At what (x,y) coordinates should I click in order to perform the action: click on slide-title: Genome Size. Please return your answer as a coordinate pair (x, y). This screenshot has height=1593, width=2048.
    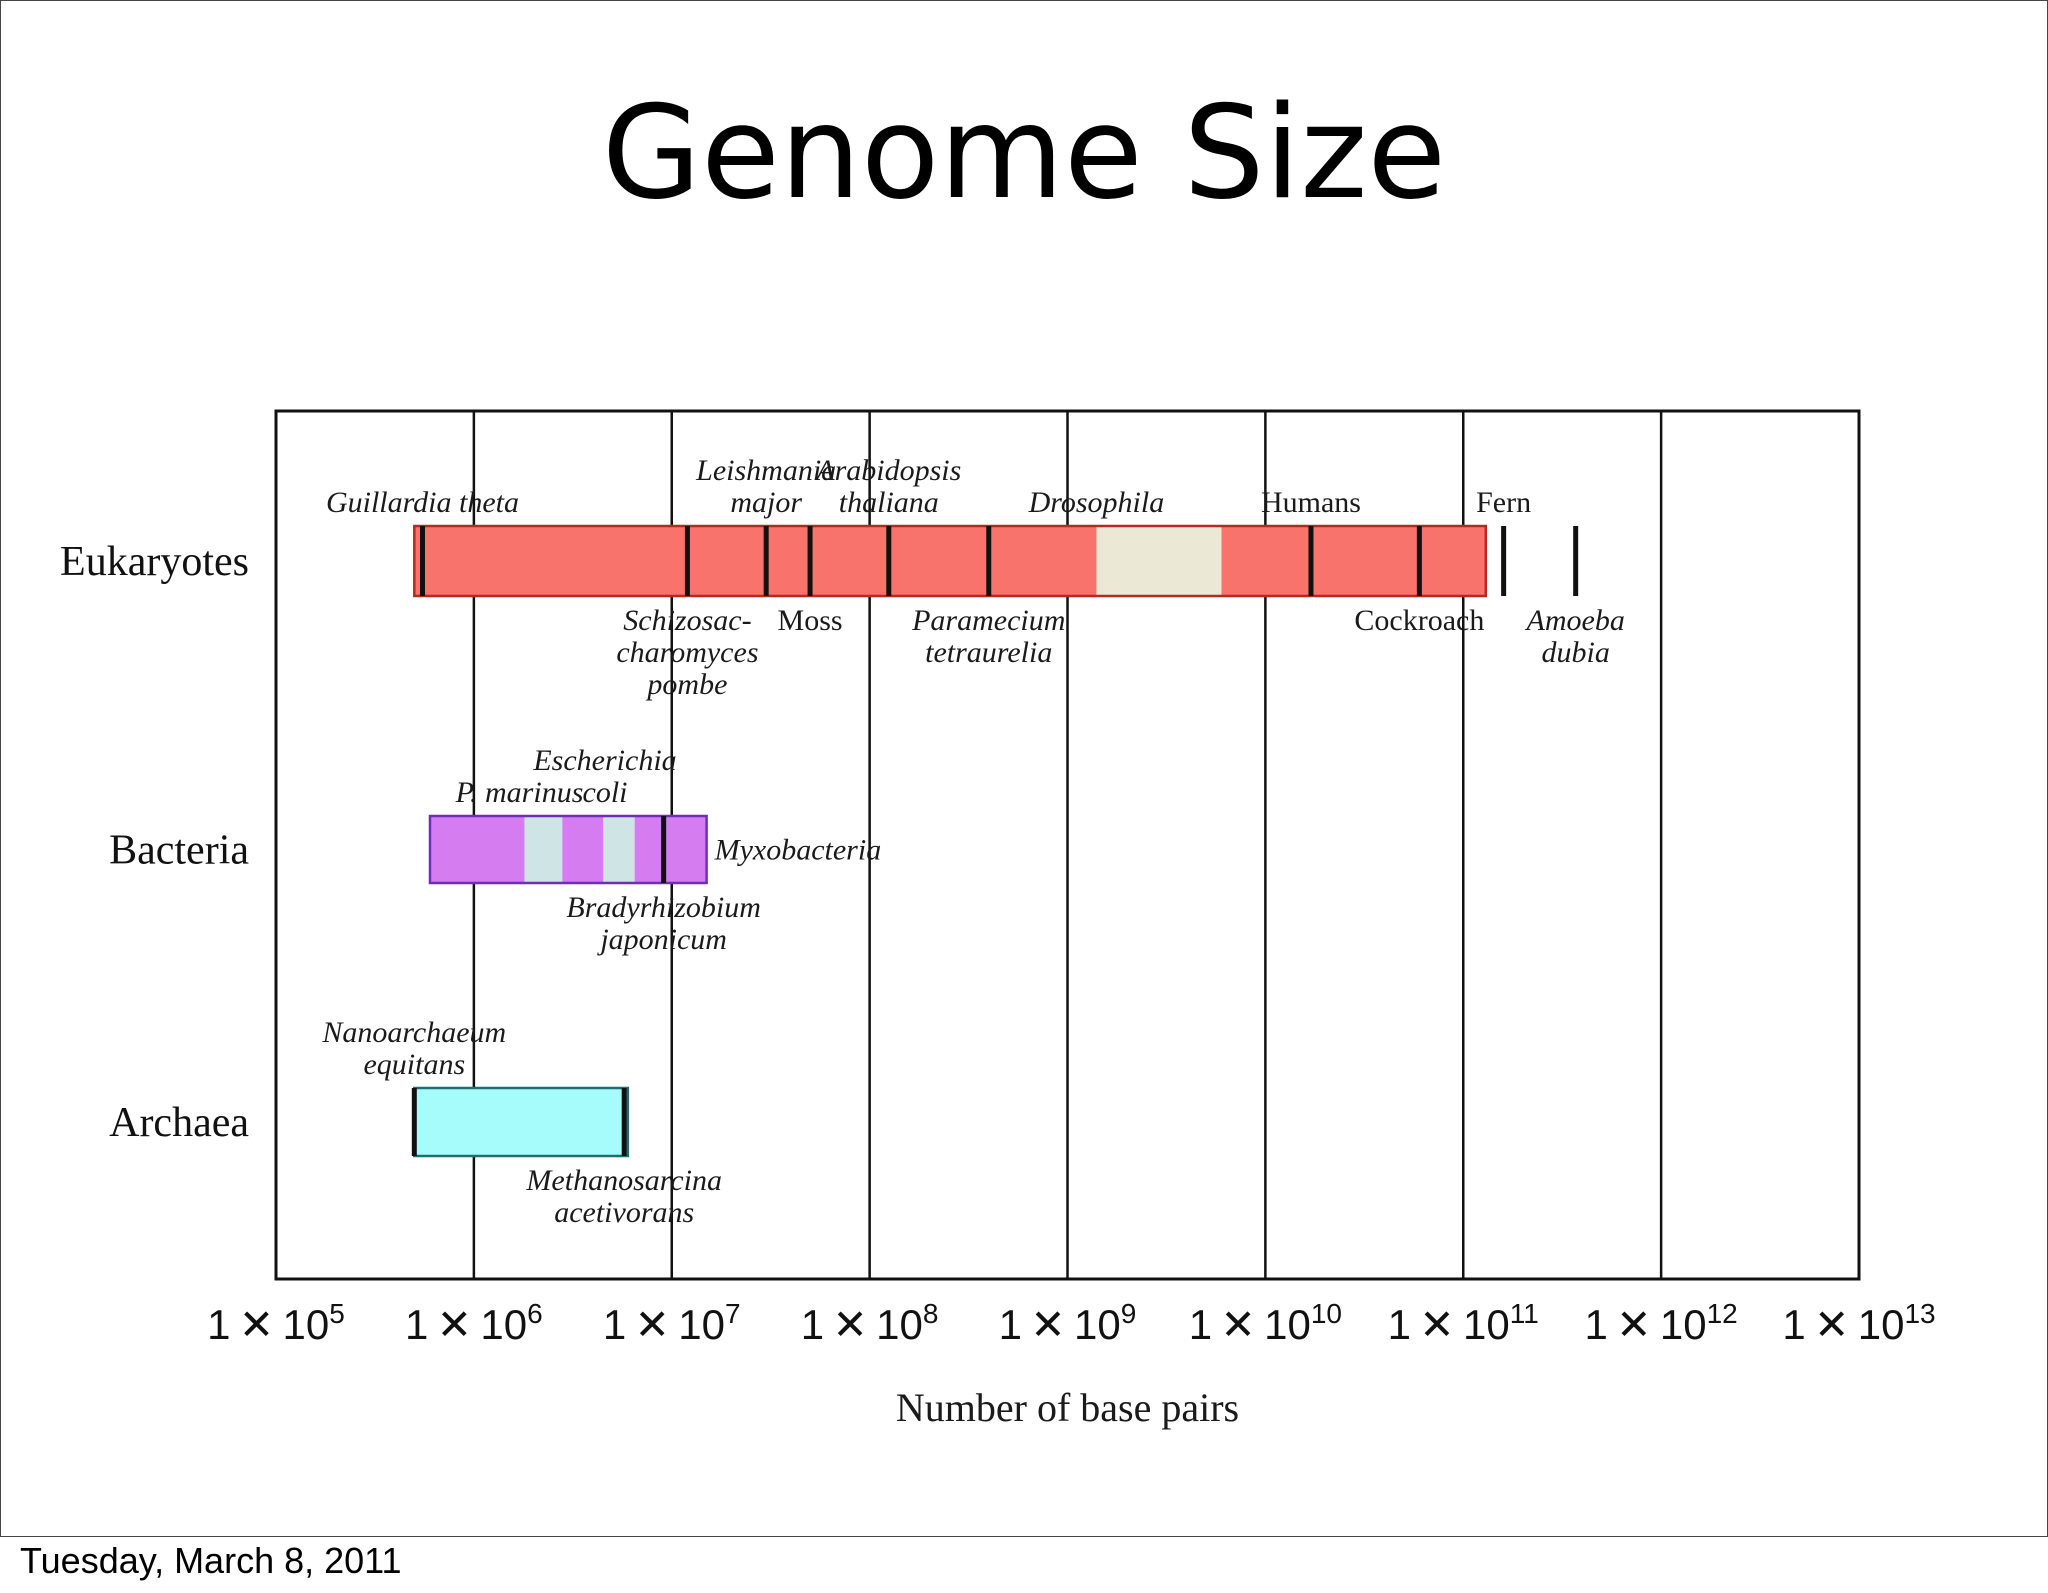
    Looking at the image, I should click on (1024, 153).